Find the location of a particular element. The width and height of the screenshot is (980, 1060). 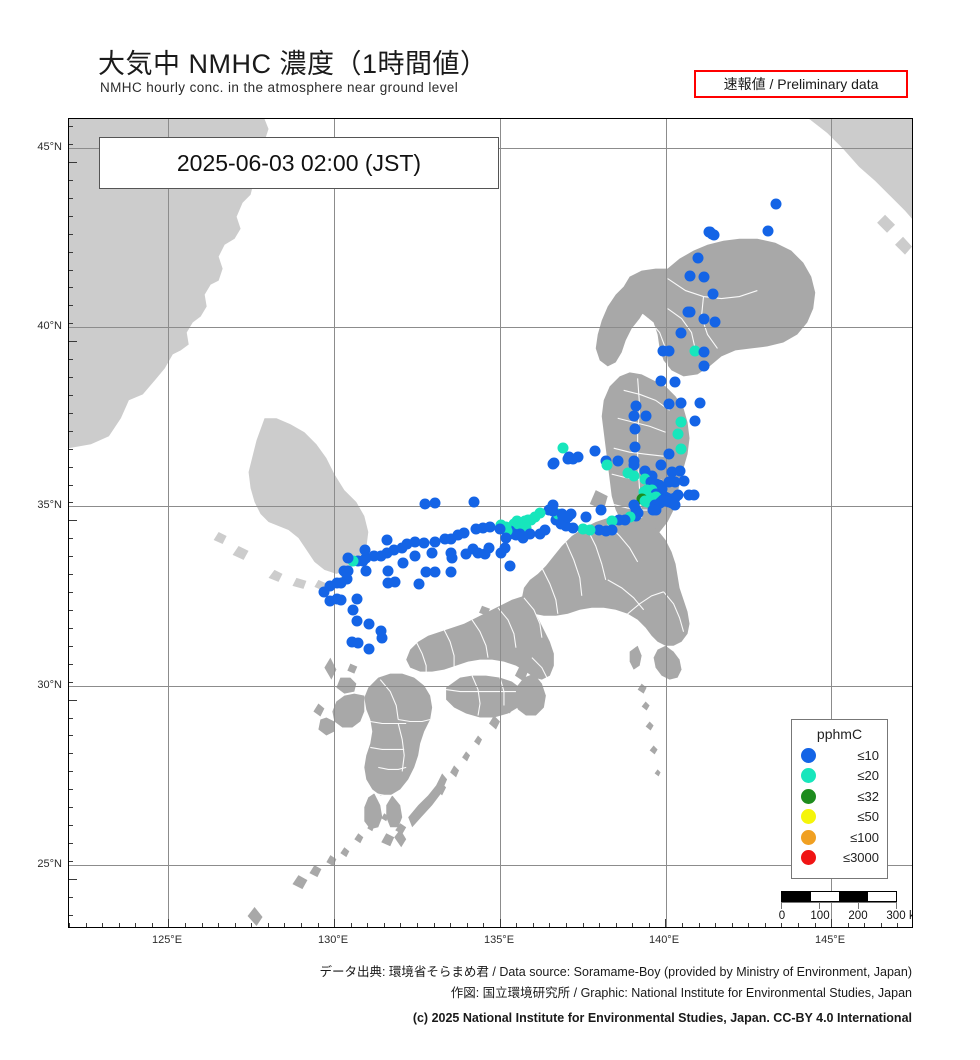

legend-item: ≤32 is located at coordinates (839, 796).